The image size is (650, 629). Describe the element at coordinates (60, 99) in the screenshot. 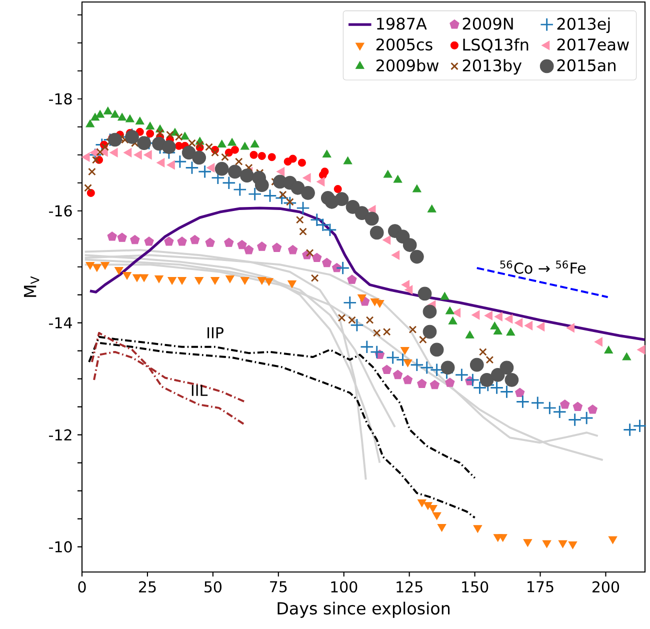

I see `y-tick-label: -18` at that location.